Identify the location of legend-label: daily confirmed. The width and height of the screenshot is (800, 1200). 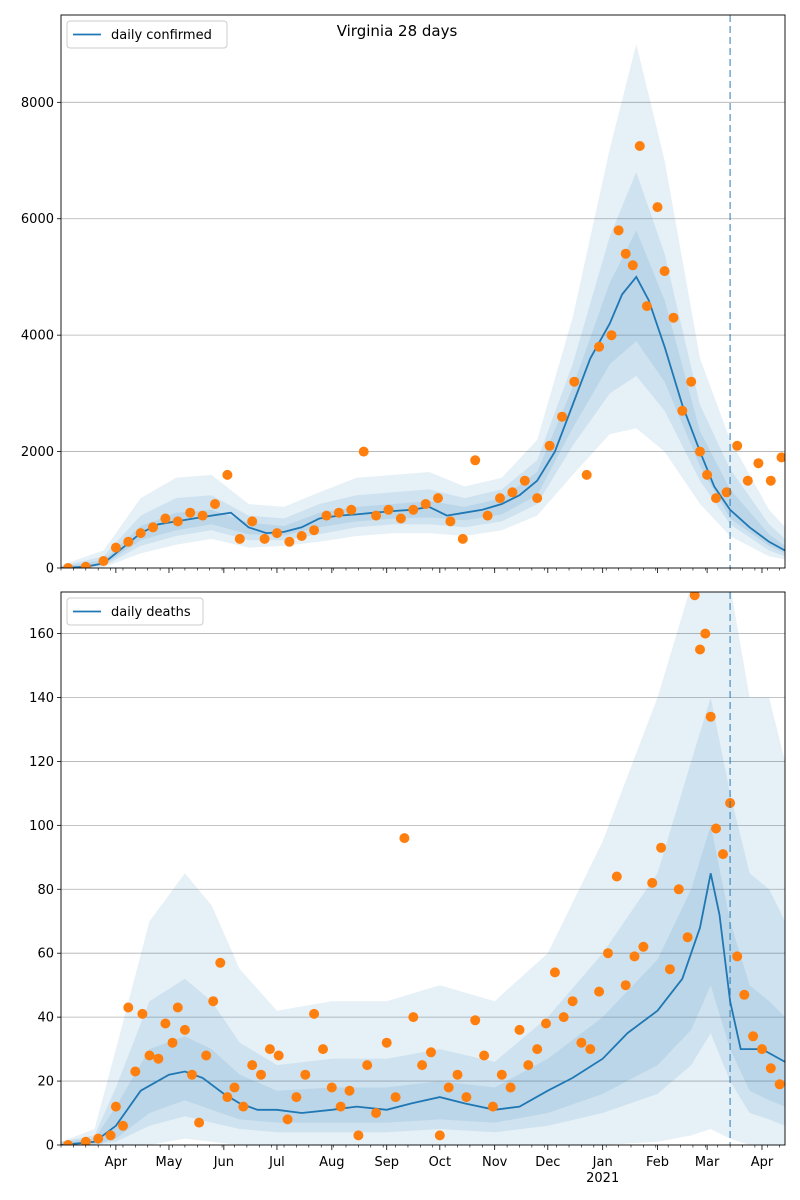
(161, 35).